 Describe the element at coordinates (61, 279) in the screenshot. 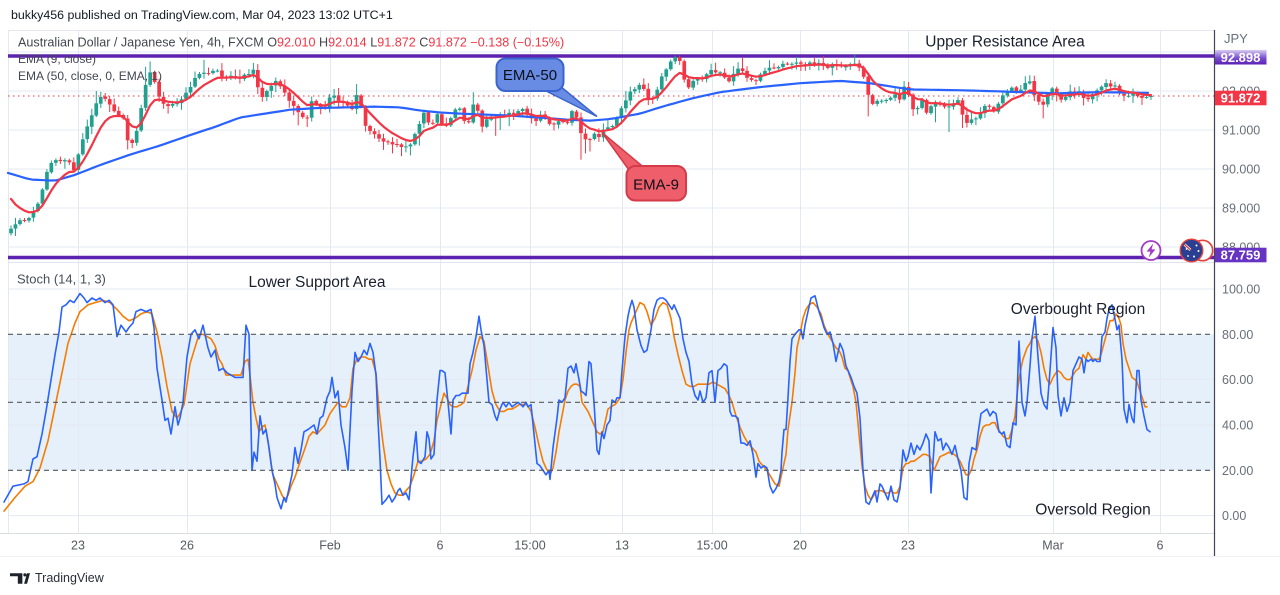

I see `svg-text: Stoch (14, 1, 3)` at that location.